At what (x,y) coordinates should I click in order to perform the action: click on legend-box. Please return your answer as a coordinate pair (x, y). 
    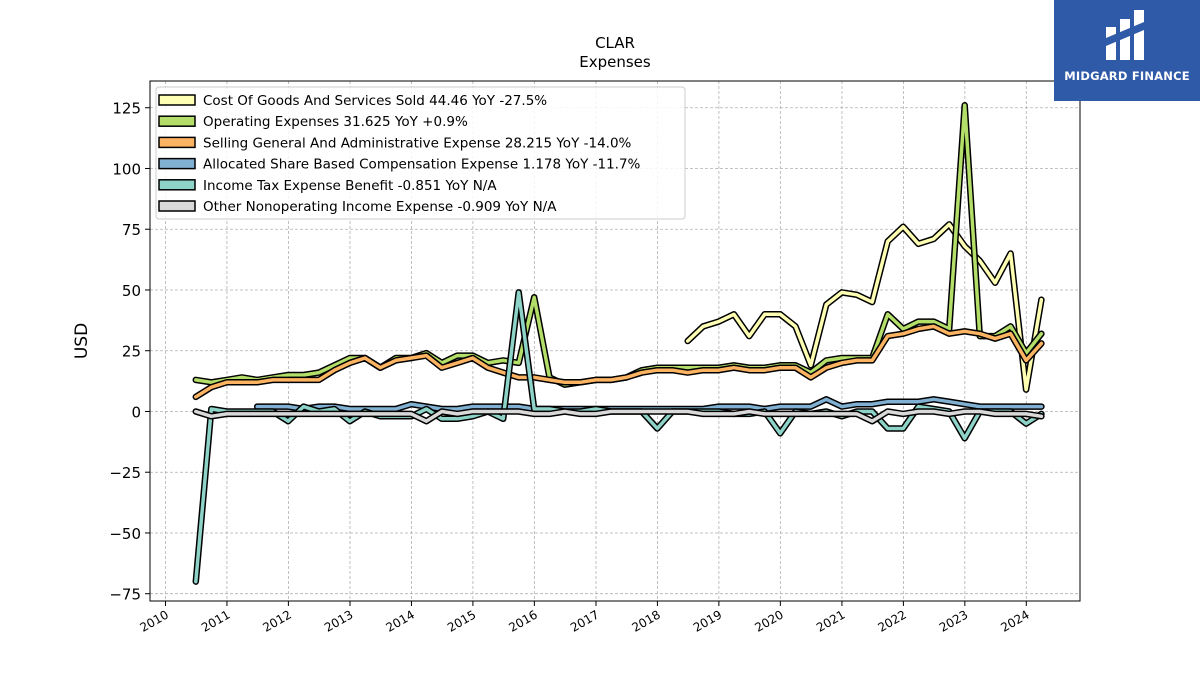
    Looking at the image, I should click on (420, 153).